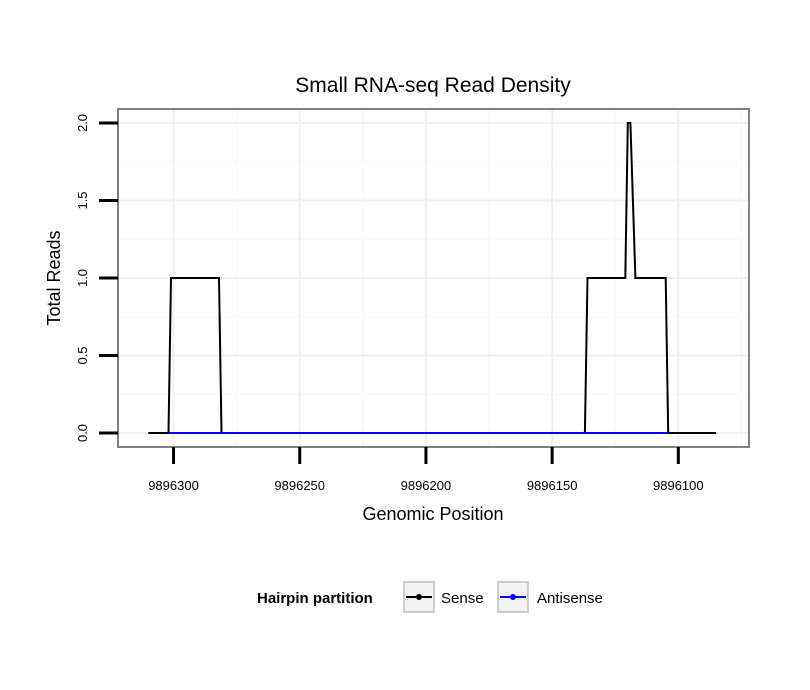 This screenshot has width=810, height=690. I want to click on y-tick-label: 1.0, so click(82, 278).